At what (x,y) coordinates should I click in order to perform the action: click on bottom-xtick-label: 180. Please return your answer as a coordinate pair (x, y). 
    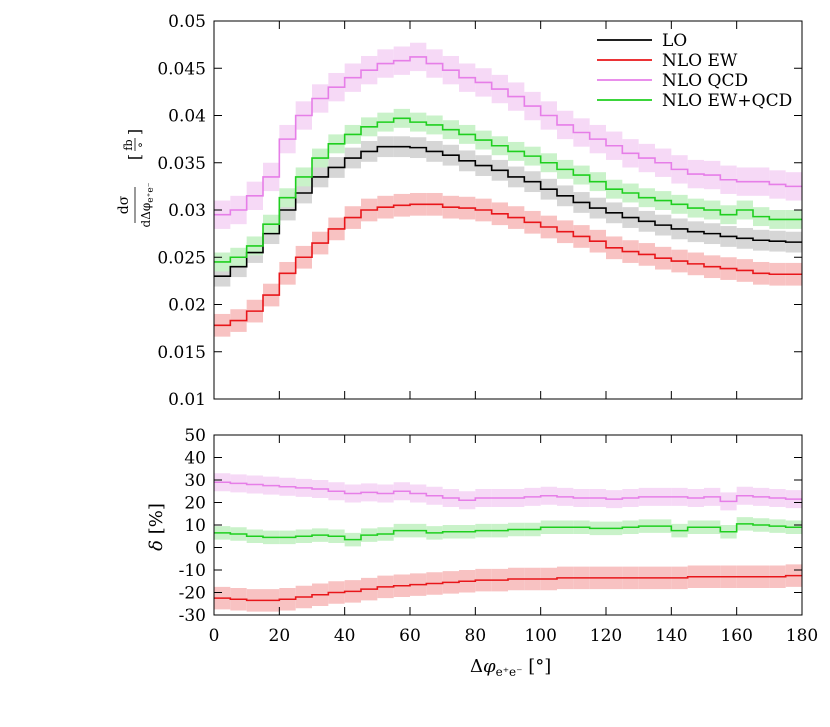
    Looking at the image, I should click on (802, 636).